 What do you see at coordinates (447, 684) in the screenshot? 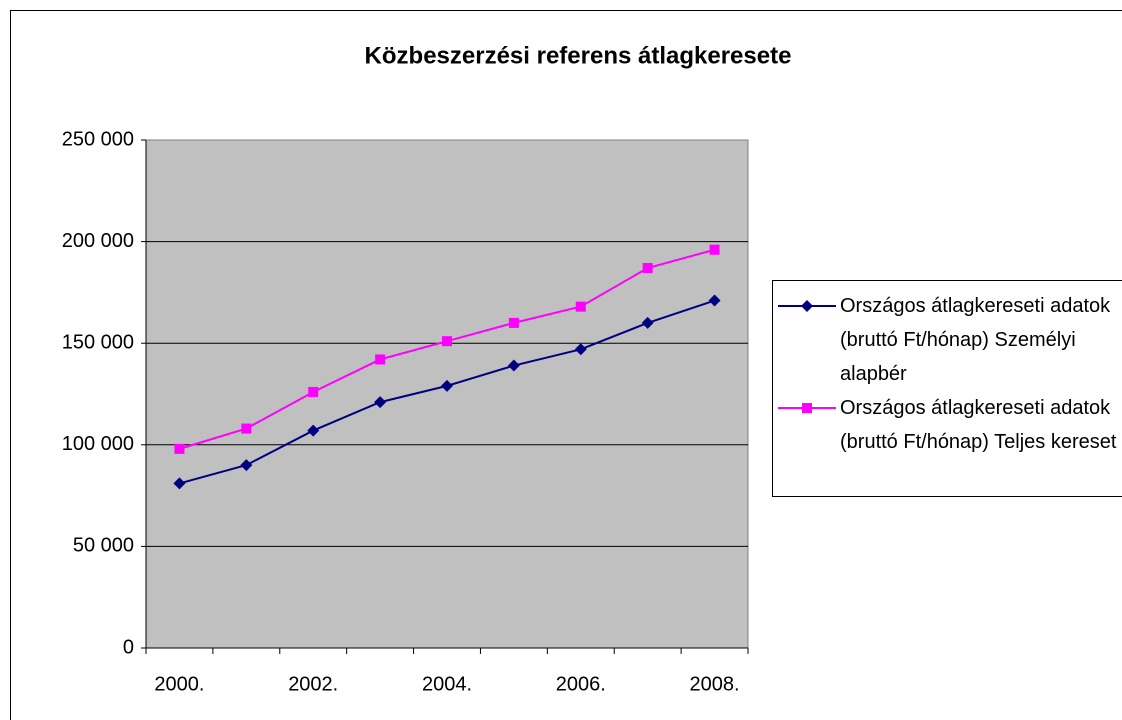
I see `x-tick-label: 2004.` at bounding box center [447, 684].